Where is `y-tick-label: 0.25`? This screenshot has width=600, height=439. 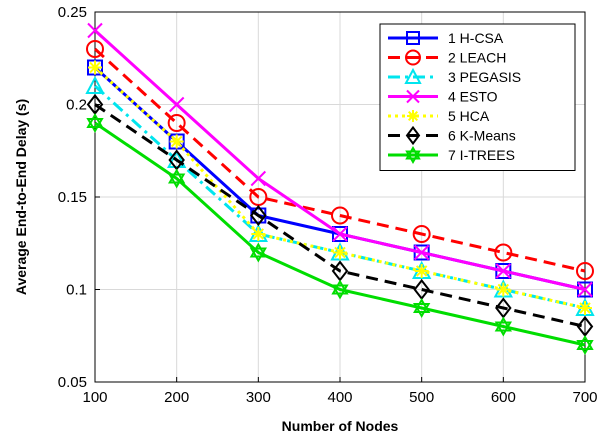
y-tick-label: 0.25 is located at coordinates (72, 12).